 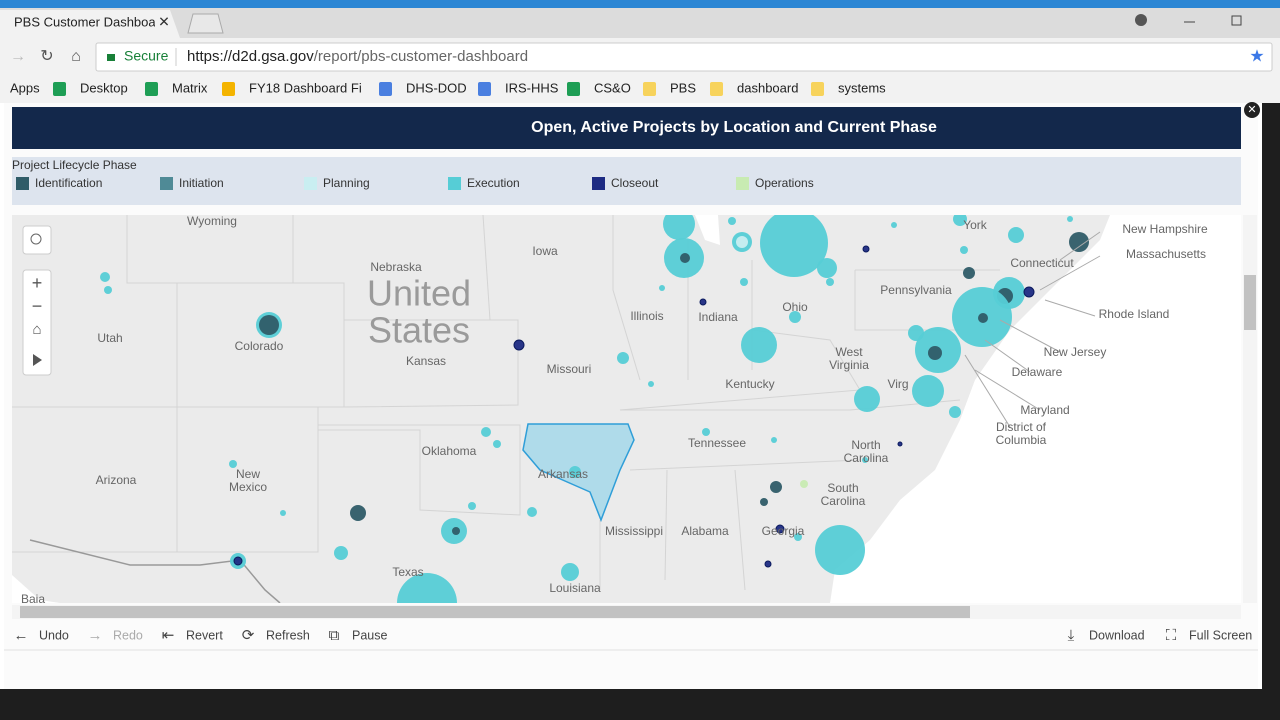 I want to click on legend-label: Operations, so click(x=784, y=183).